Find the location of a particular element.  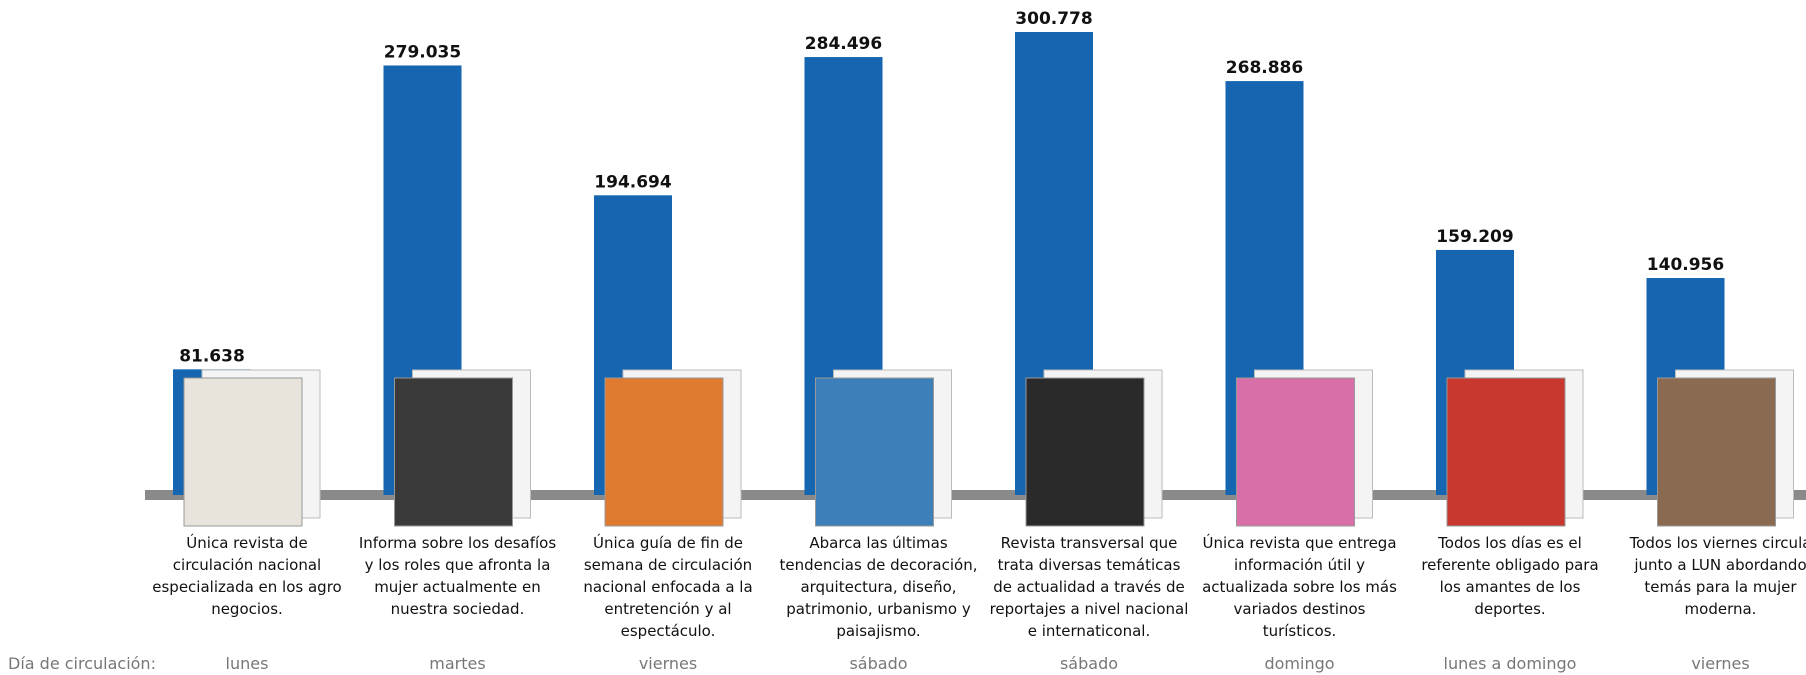

circulation-day: martes is located at coordinates (457, 663).